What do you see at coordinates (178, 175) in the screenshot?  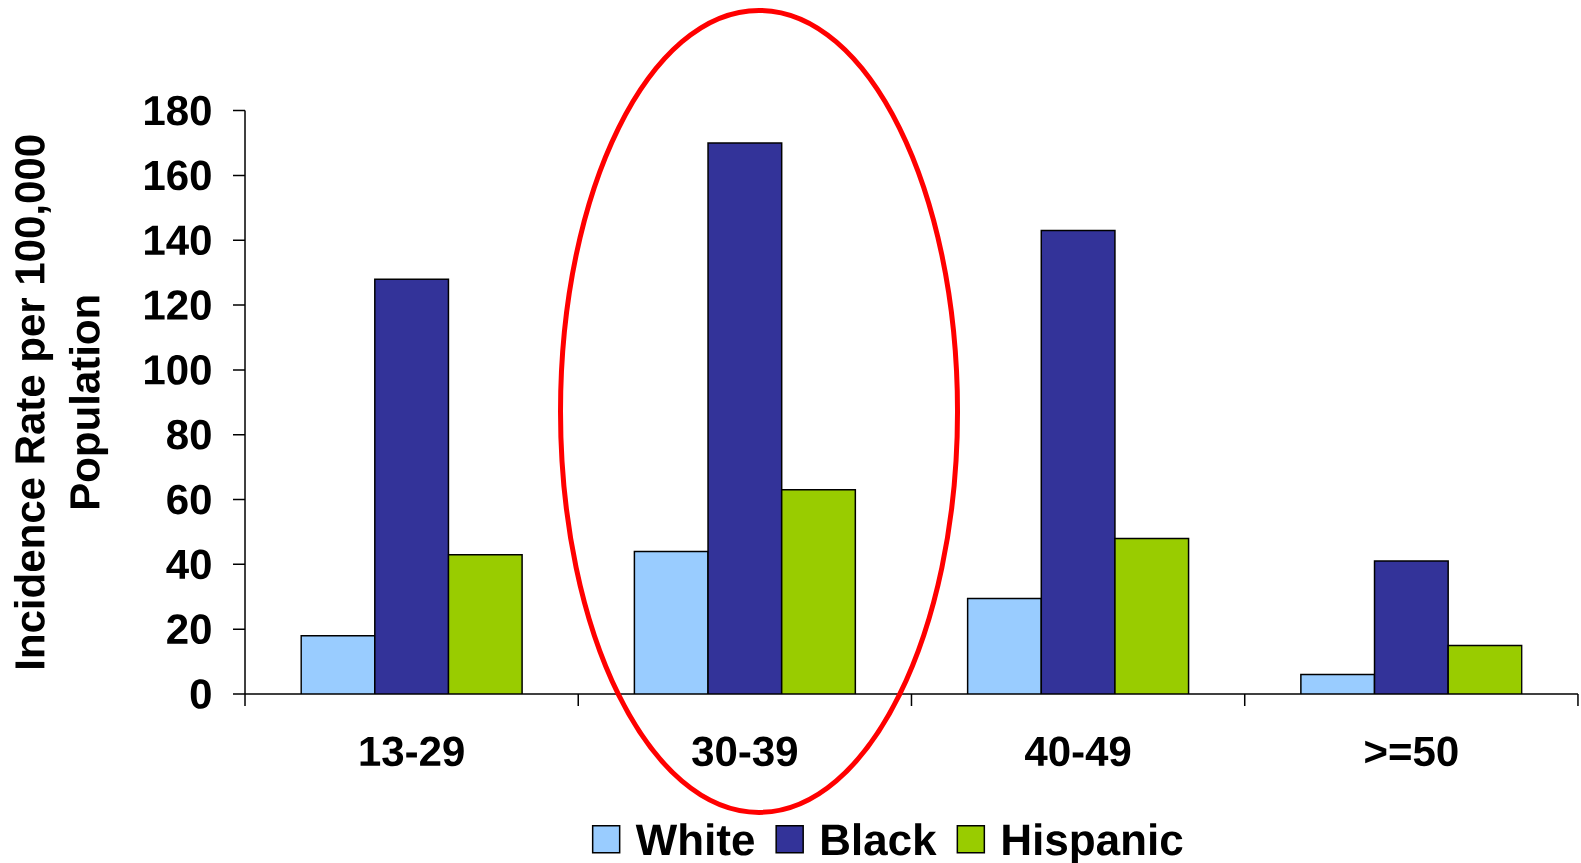 I see `y-tick-label: 160` at bounding box center [178, 175].